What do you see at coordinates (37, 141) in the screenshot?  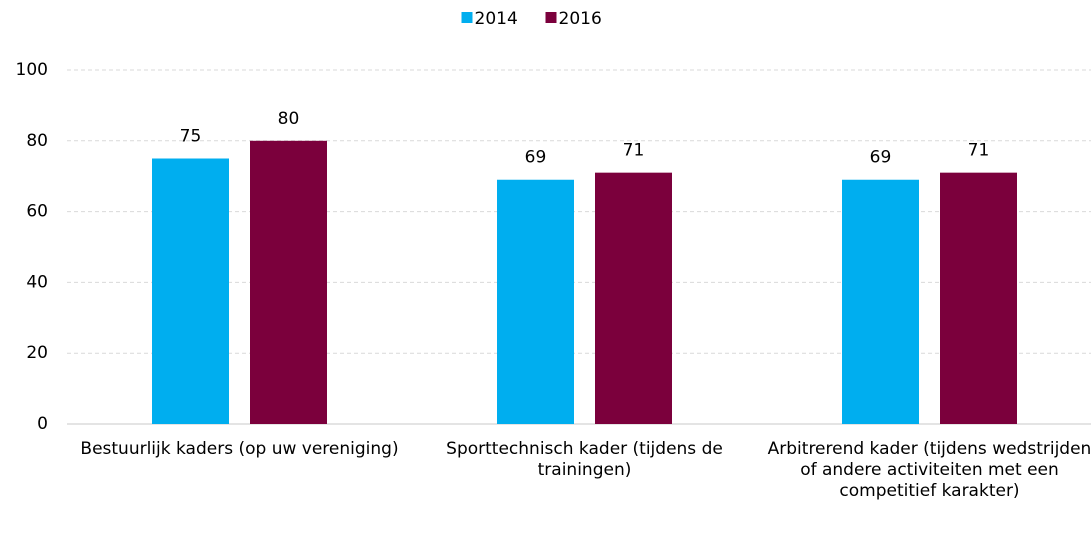 I see `y-tick-label: 80` at bounding box center [37, 141].